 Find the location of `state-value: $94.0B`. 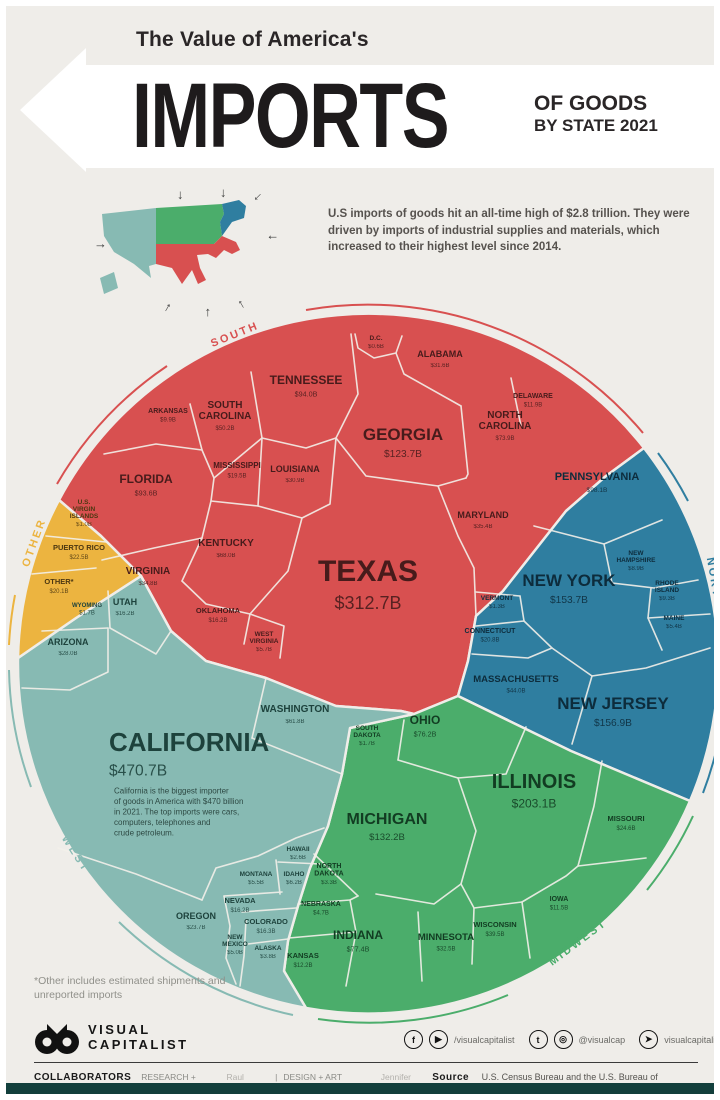

state-value: $94.0B is located at coordinates (306, 394).